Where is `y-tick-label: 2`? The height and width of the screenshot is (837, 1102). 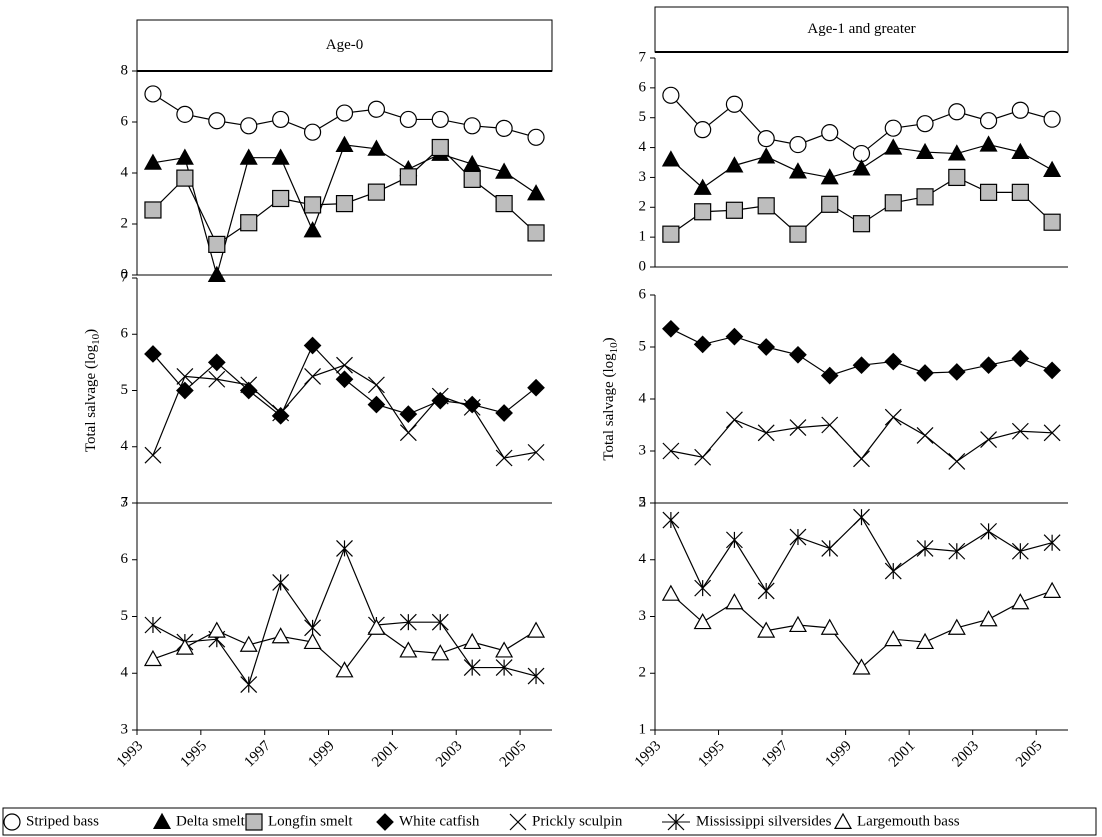
y-tick-label: 2 is located at coordinates (643, 502).